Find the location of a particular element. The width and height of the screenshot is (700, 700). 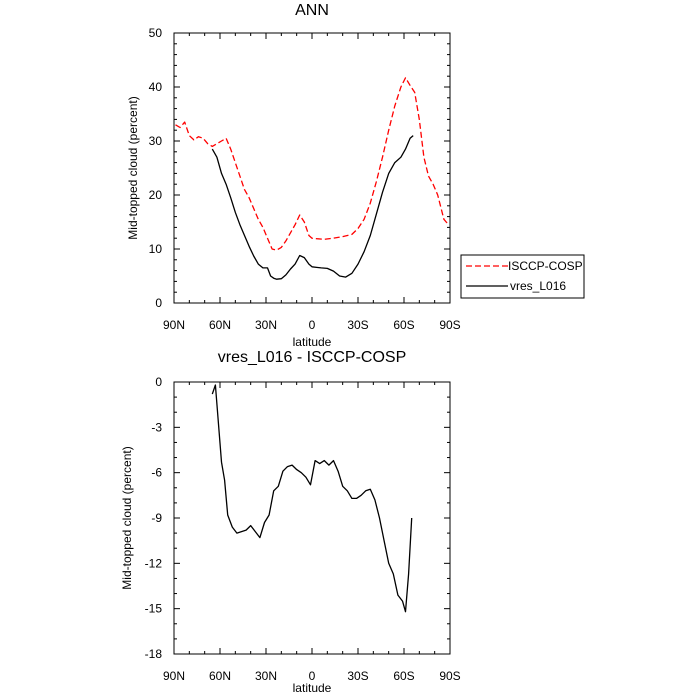

legend-label-isccp-cosp: ISCCP-COSP is located at coordinates (545, 266).